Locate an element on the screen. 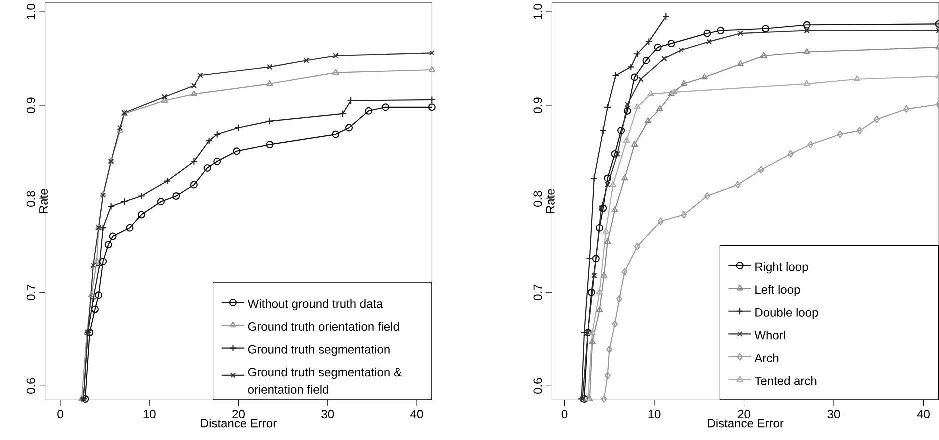 Image resolution: width=939 pixels, height=440 pixels. legend-label: Arch is located at coordinates (766, 358).